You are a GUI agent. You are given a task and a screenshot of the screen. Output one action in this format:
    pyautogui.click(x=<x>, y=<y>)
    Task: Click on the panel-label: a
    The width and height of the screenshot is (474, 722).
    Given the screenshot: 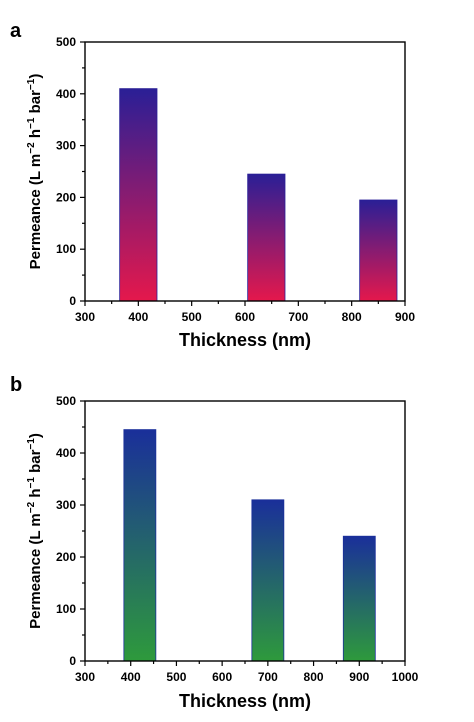 What is the action you would take?
    pyautogui.click(x=16, y=31)
    